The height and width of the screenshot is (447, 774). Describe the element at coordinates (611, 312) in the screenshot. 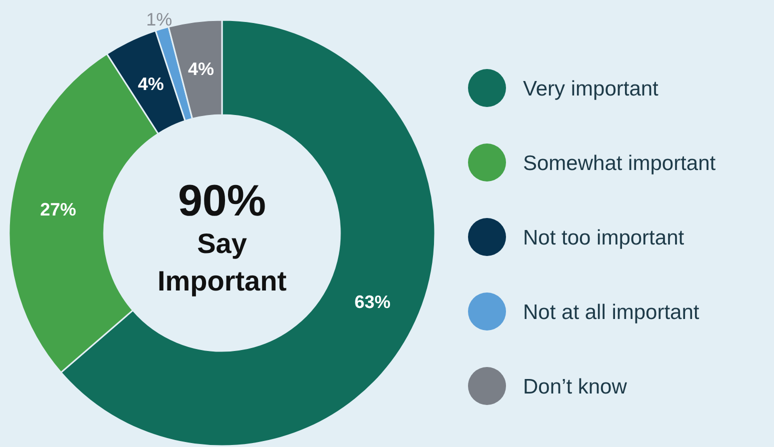

I see `legend-label: Not at all important` at that location.